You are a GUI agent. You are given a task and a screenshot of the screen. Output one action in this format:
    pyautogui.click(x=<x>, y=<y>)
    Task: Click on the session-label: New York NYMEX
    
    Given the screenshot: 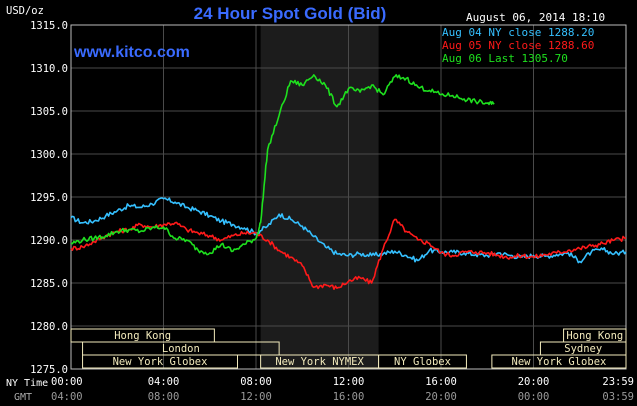 What is the action you would take?
    pyautogui.click(x=319, y=362)
    